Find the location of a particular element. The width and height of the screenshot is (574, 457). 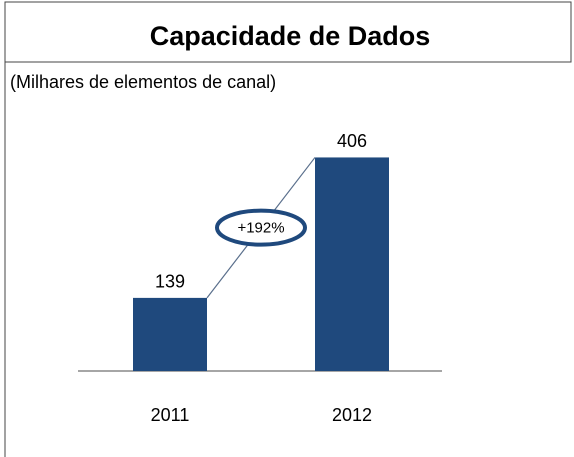

data-label: 406 is located at coordinates (352, 141).